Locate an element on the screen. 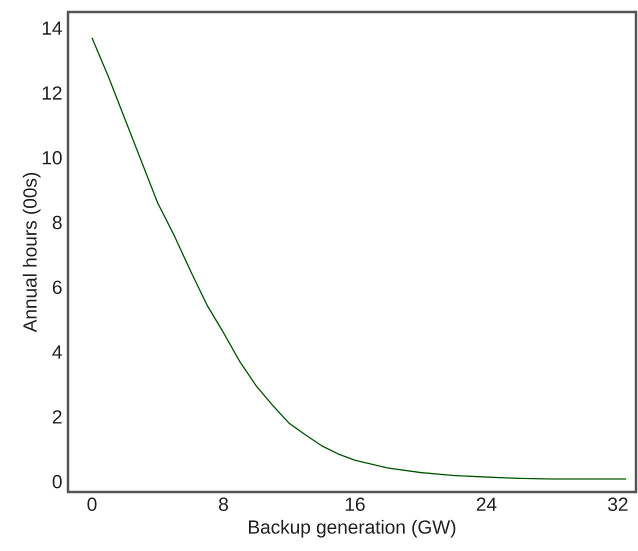  x-tick-label: 24 is located at coordinates (486, 504).